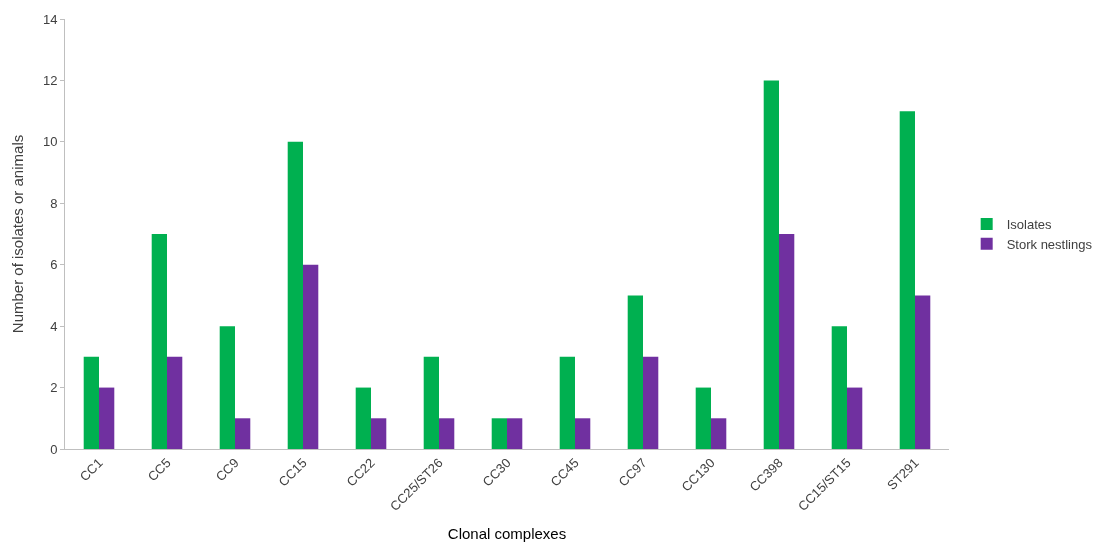 Image resolution: width=1110 pixels, height=551 pixels. What do you see at coordinates (1049, 244) in the screenshot?
I see `legend-label: Stork nestlings` at bounding box center [1049, 244].